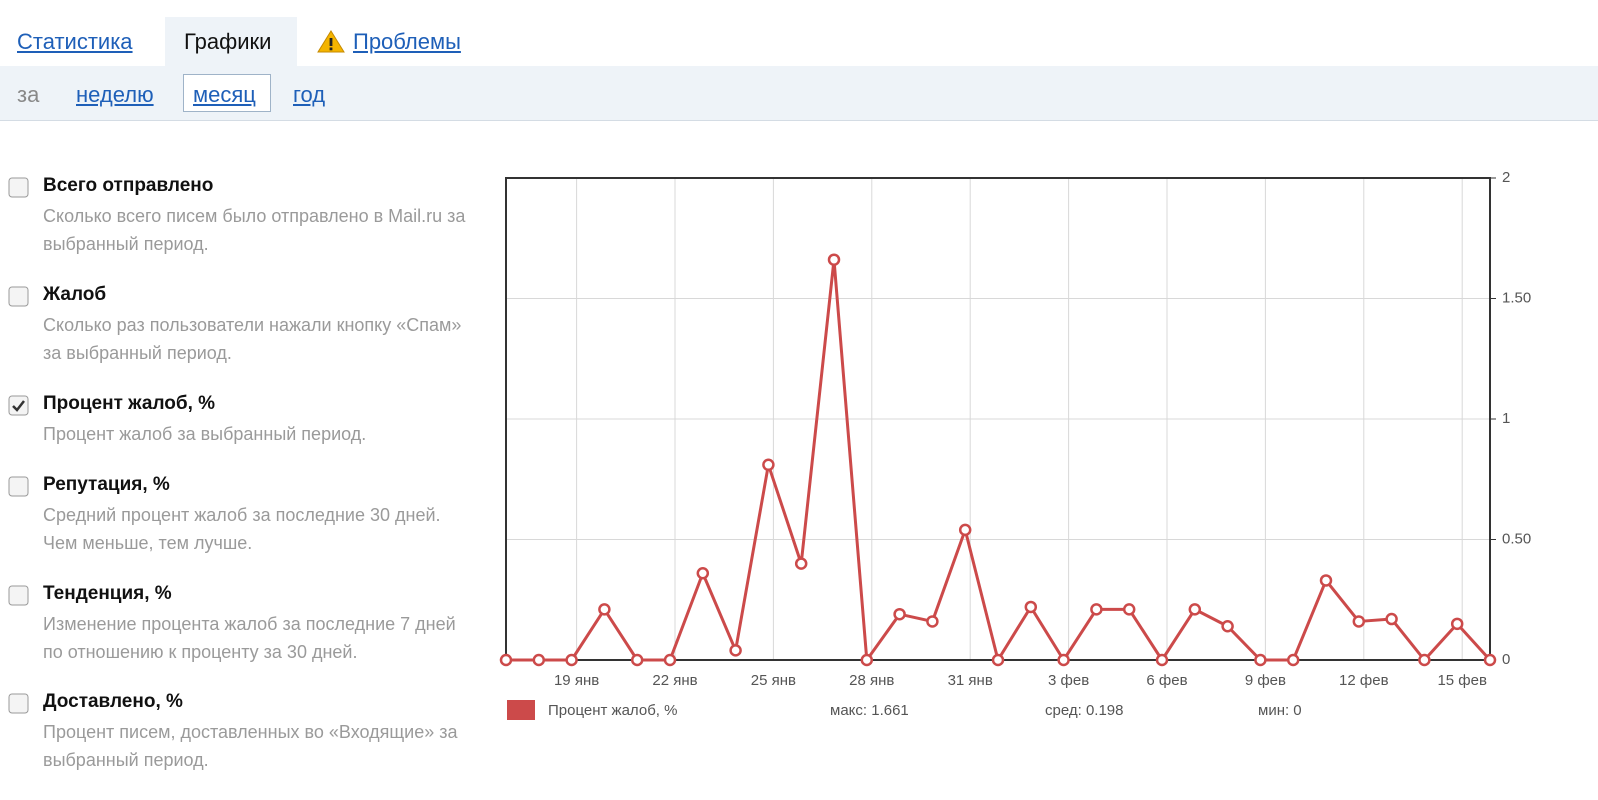 This screenshot has width=1598, height=800. I want to click on x-tick-label: 3 фев, so click(1068, 680).